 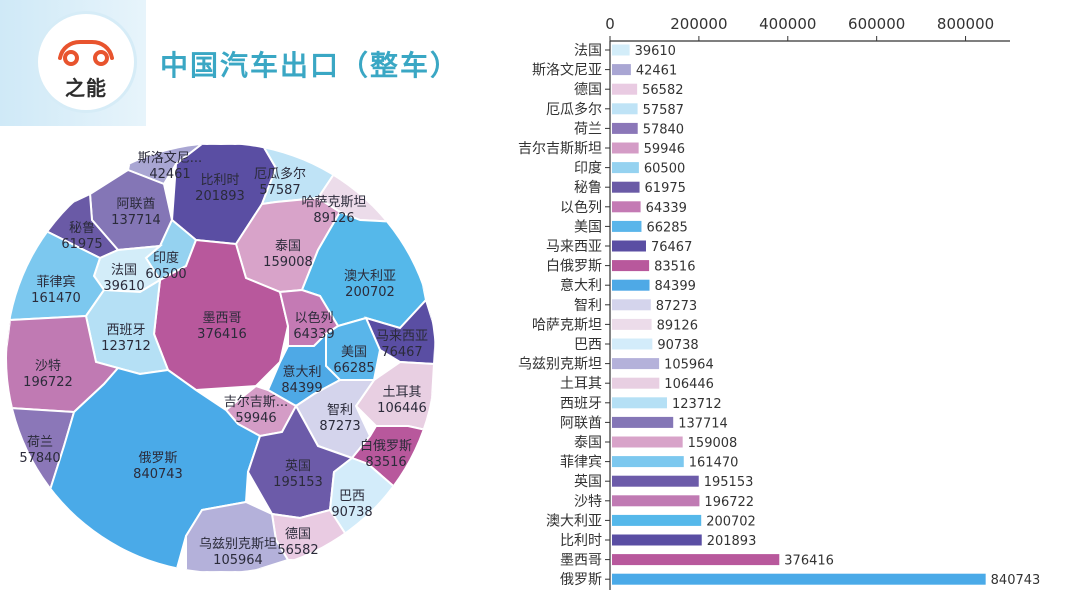 What do you see at coordinates (353, 368) in the screenshot?
I see `cell-value-label: 66285` at bounding box center [353, 368].